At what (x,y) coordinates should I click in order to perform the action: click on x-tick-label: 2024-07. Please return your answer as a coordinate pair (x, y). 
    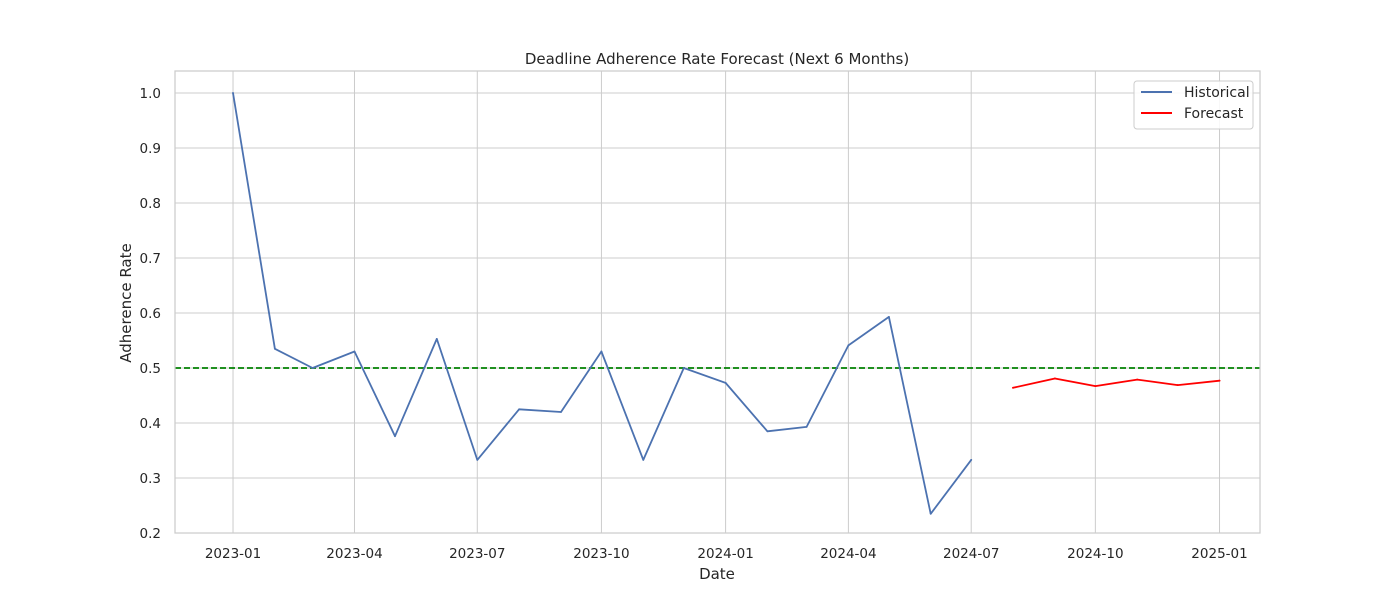
    Looking at the image, I should click on (971, 554).